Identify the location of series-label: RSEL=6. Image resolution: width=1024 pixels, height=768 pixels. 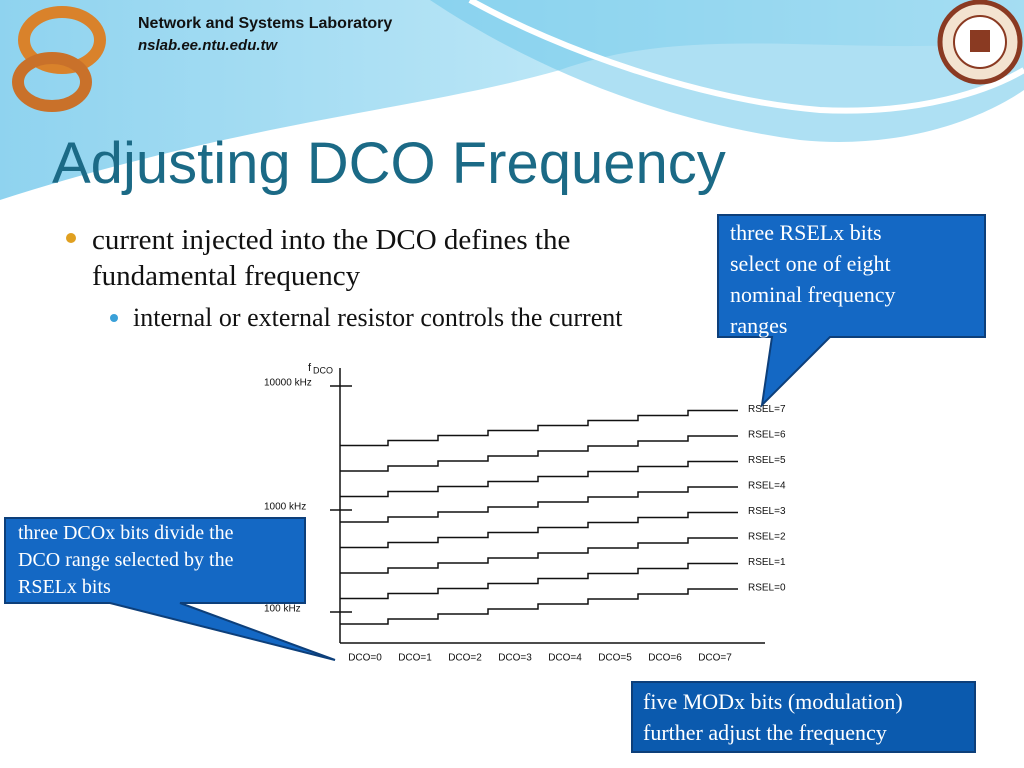
(767, 435).